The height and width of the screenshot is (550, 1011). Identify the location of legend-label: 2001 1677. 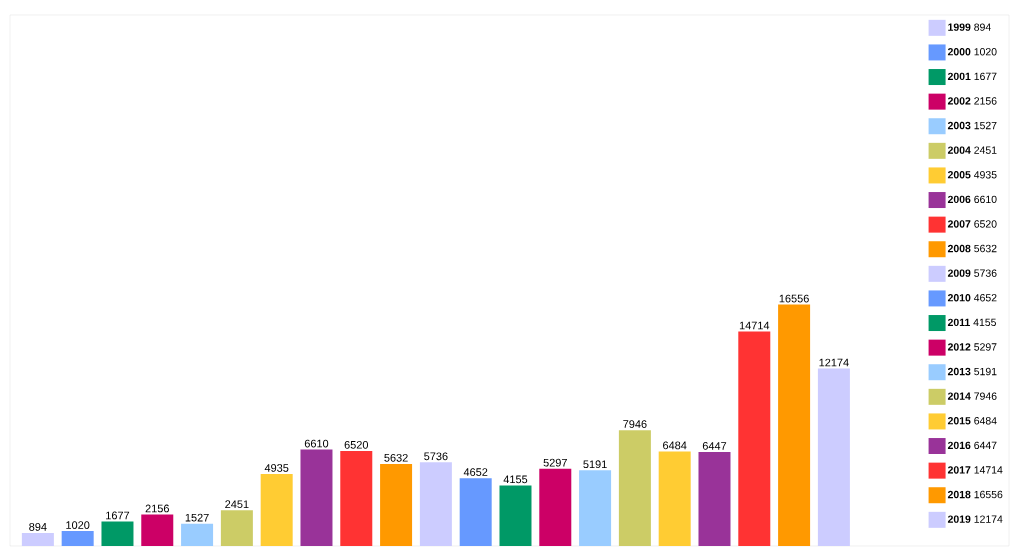
(972, 76).